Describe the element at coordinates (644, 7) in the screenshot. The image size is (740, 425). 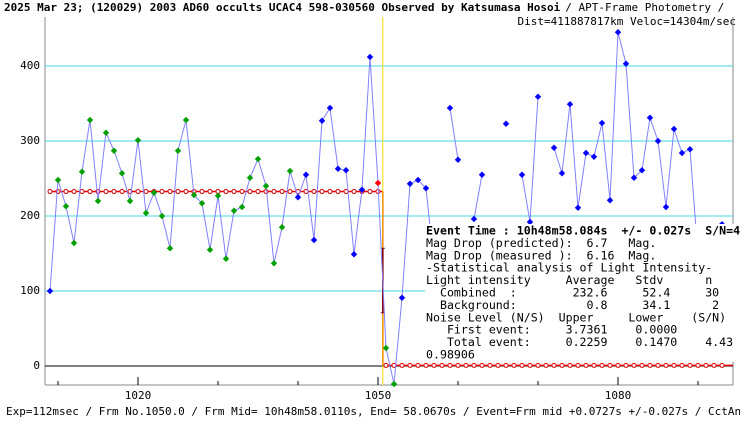
I see `title-suffix: / APT-Frame Photometry /` at that location.